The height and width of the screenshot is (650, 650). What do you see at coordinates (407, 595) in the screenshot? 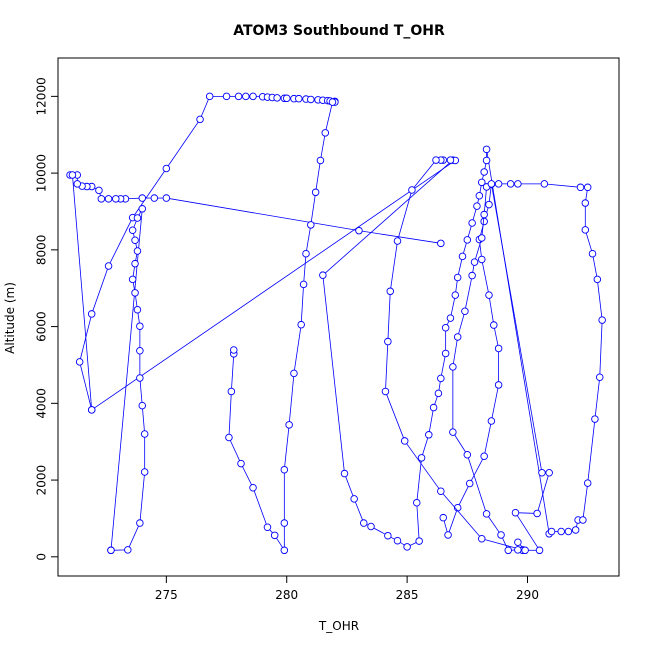
I see `x-tick-label: 285` at bounding box center [407, 595].